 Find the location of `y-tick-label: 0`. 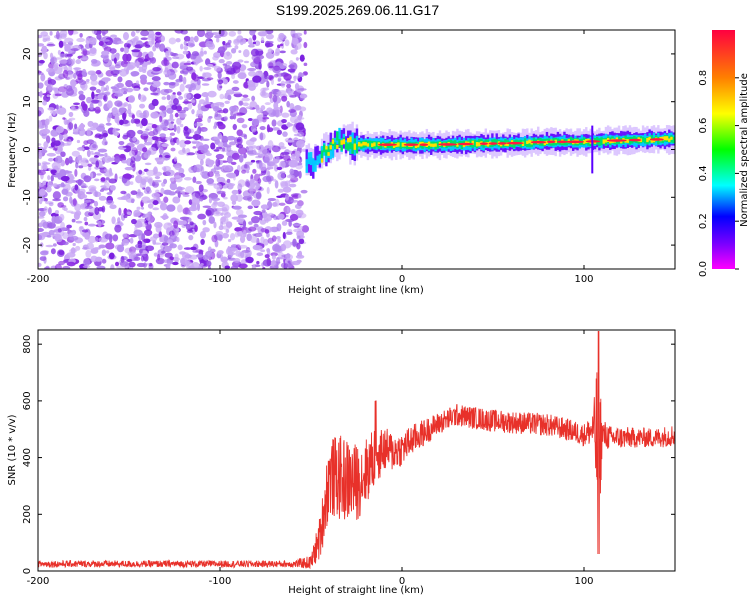

y-tick-label: 0 is located at coordinates (27, 571).